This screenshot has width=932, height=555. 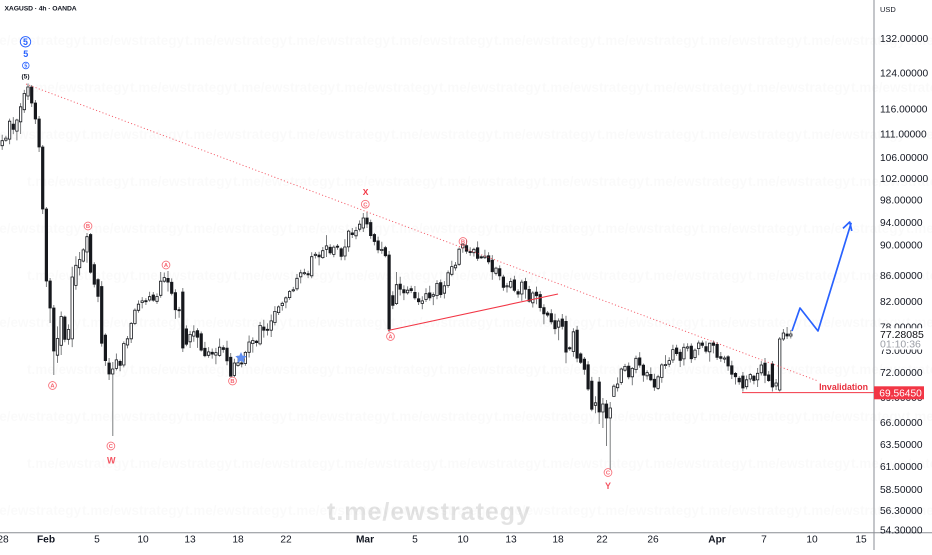 What do you see at coordinates (4, 540) in the screenshot?
I see `svg-text: 28` at bounding box center [4, 540].